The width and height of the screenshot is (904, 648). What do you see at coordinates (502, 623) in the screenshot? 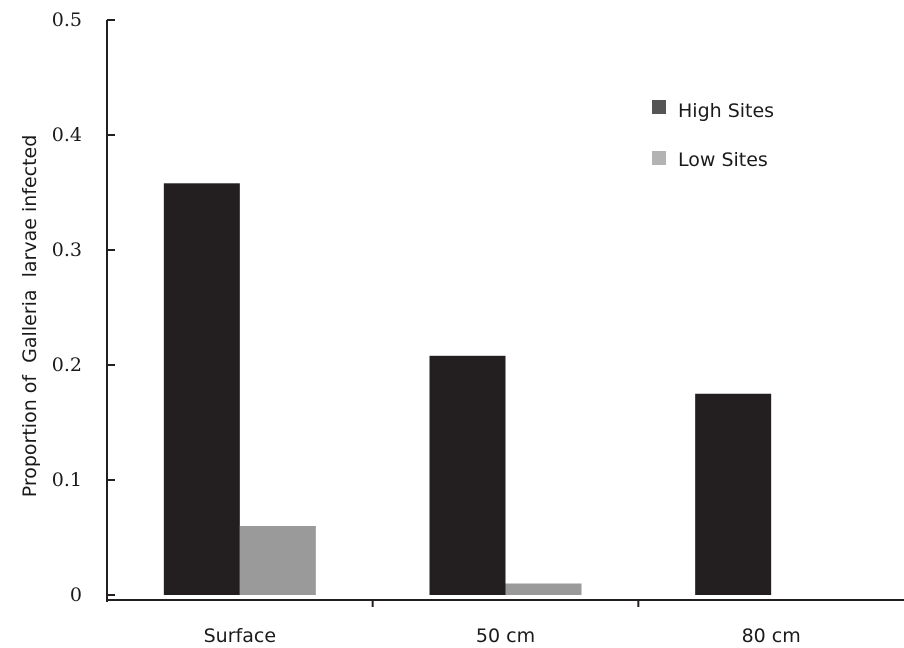
I see `x-ticks-group: Surface 50 cm 80 cm` at bounding box center [502, 623].